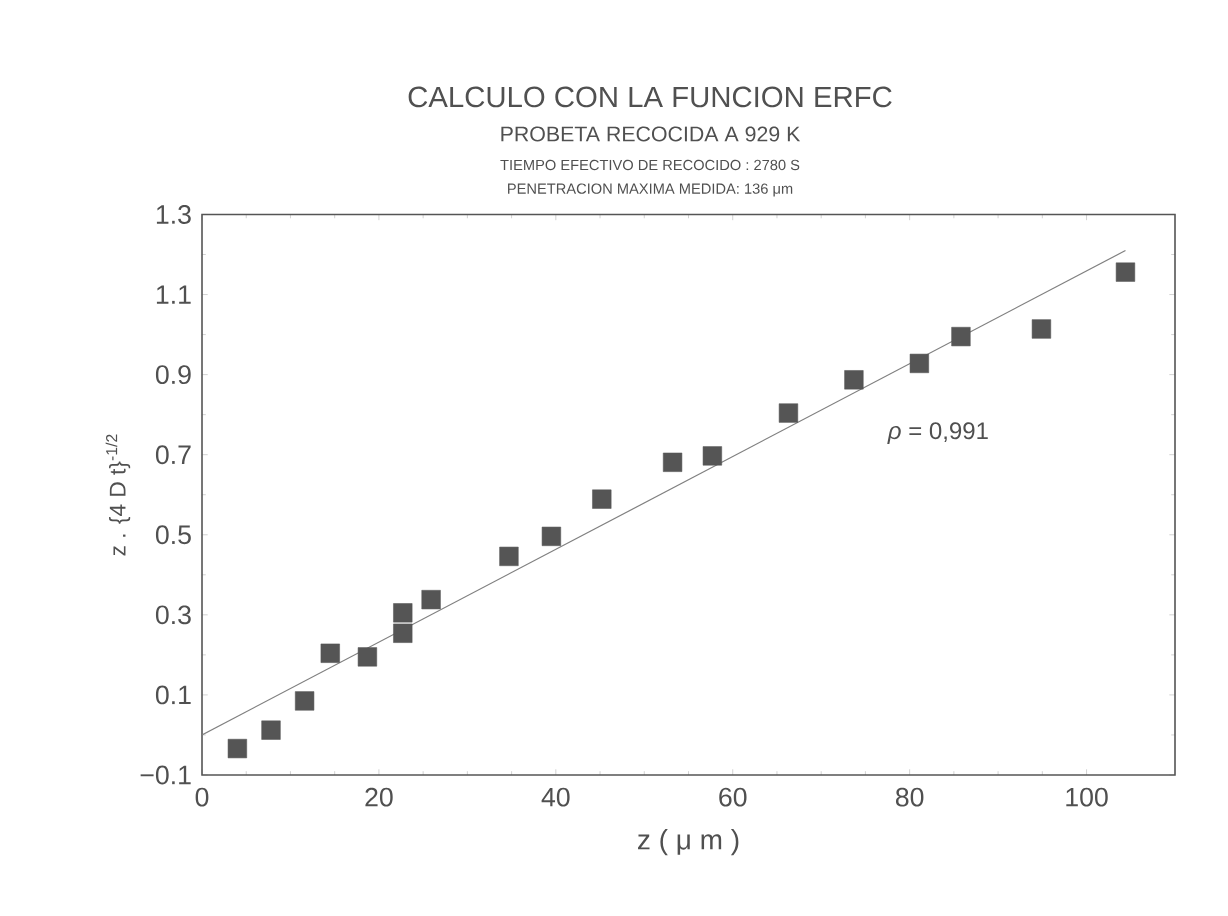 The height and width of the screenshot is (916, 1228). I want to click on y-tick-label: 0.7, so click(173, 455).